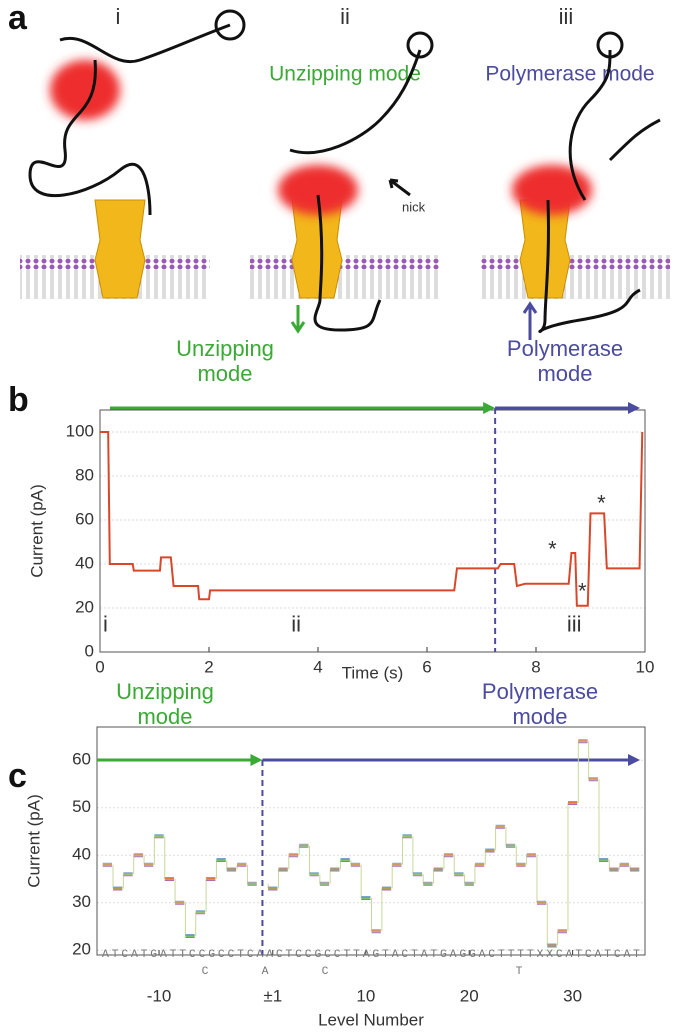 This screenshot has height=1033, width=673. Describe the element at coordinates (566, 16) in the screenshot. I see `step-label: iii` at that location.